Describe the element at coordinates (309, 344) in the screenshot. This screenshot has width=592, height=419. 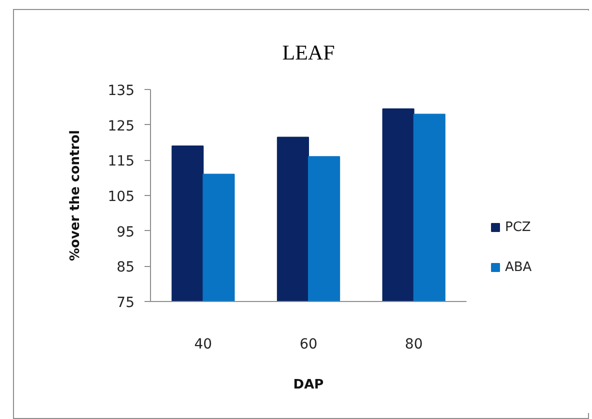
I see `x-tick-label: 60` at that location.